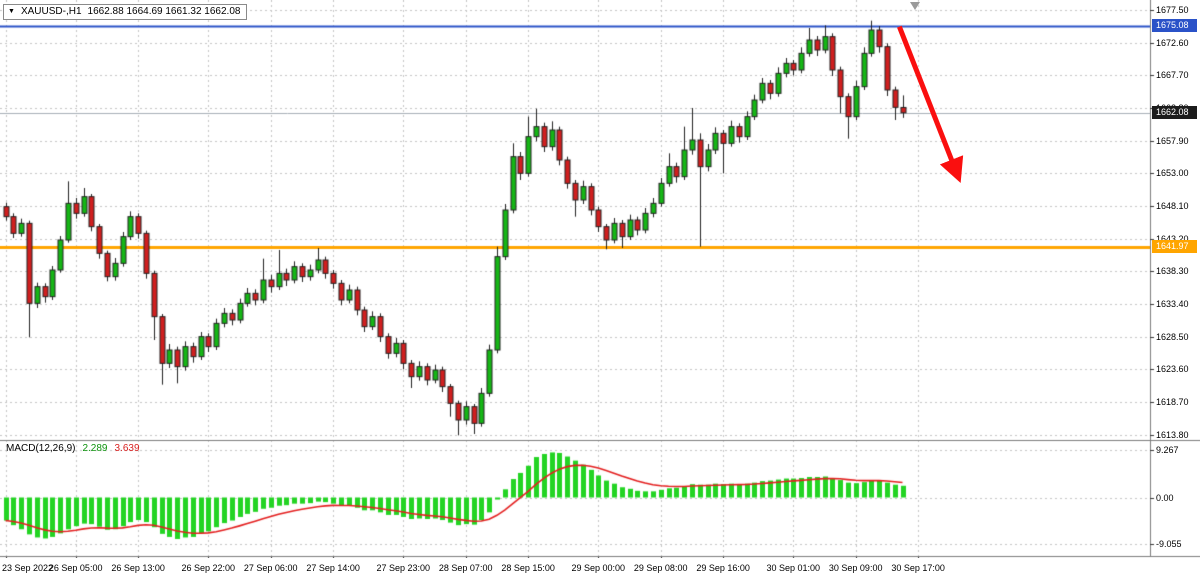 This screenshot has width=1200, height=580. What do you see at coordinates (1172, 435) in the screenshot?
I see `price-tick-label: 1613.80` at bounding box center [1172, 435].